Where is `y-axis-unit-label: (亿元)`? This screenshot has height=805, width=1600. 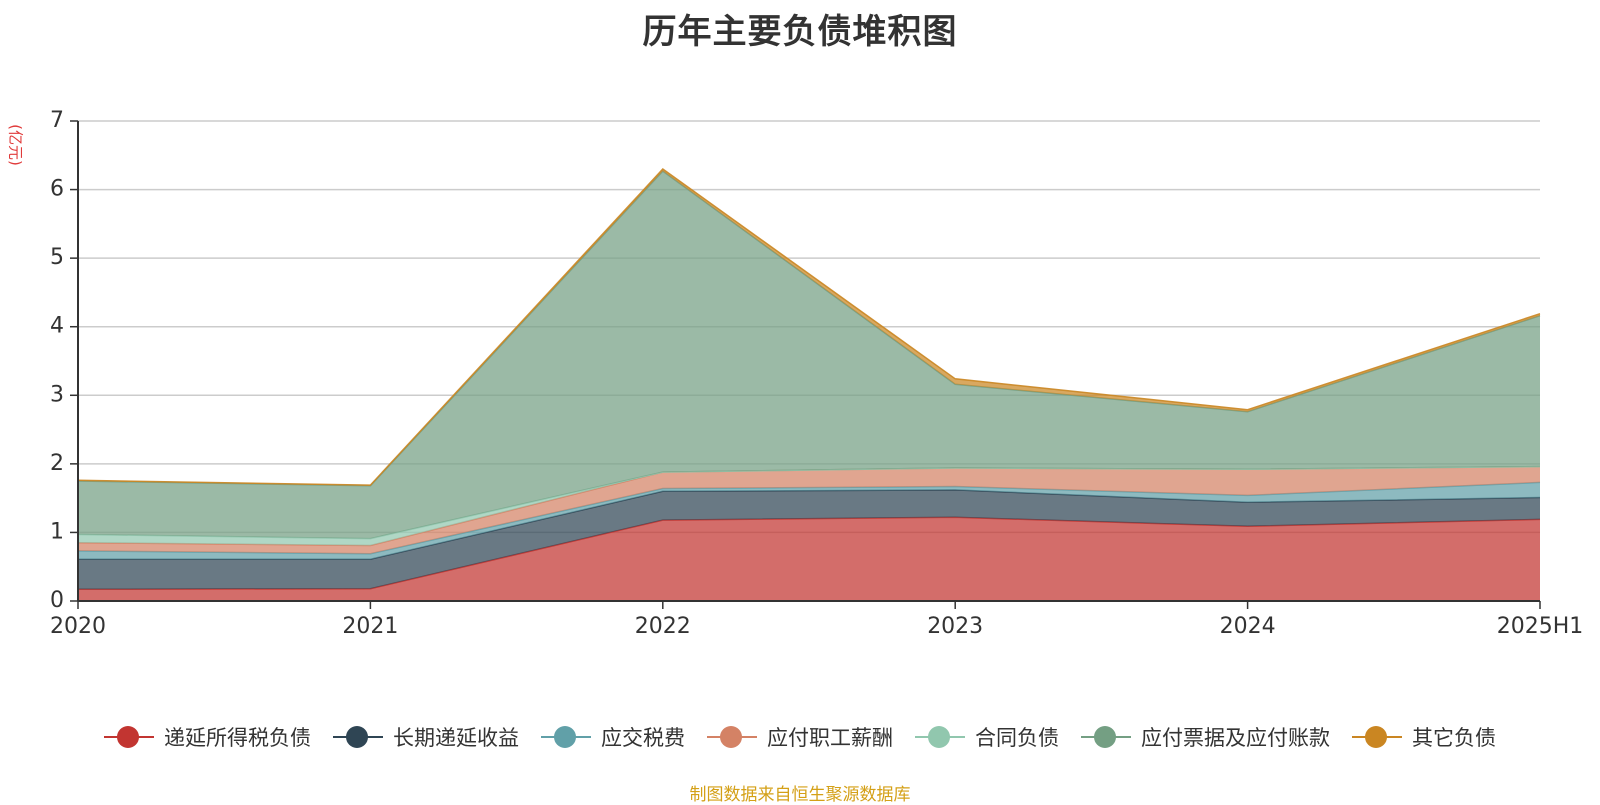
y-axis-unit-label: (亿元) is located at coordinates (16, 145).